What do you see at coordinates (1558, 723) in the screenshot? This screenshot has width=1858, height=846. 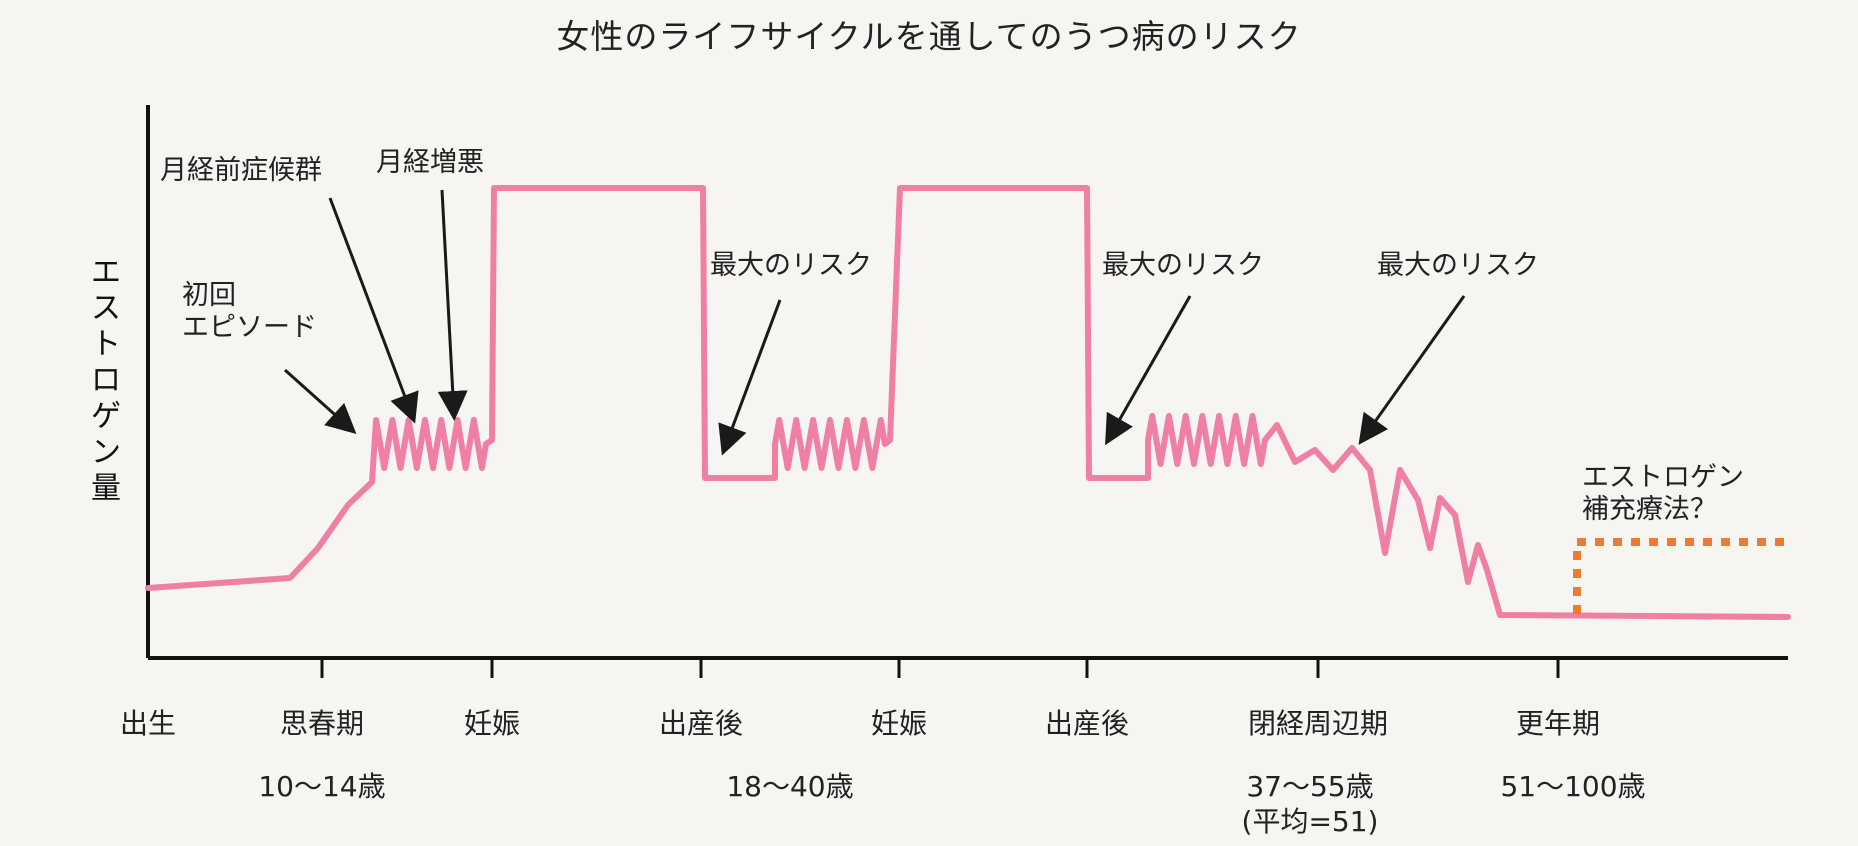 I see `x-tick-label: 更年期` at bounding box center [1558, 723].